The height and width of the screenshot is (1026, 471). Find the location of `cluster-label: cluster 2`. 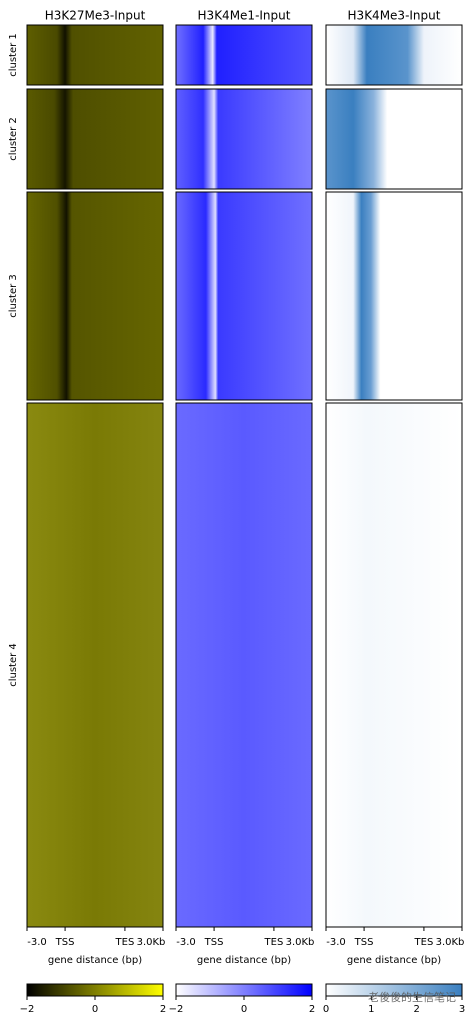

cluster-label: cluster 2 is located at coordinates (13, 139).